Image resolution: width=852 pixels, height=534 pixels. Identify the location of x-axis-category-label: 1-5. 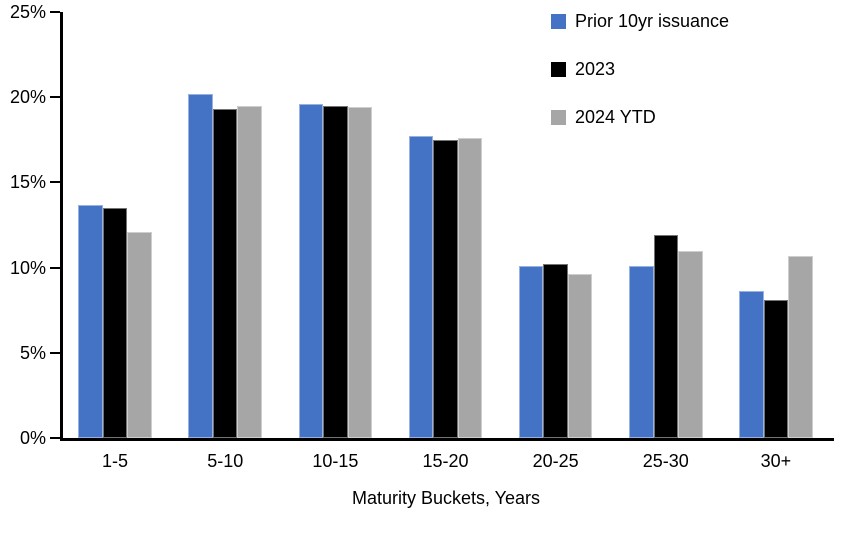
(115, 461).